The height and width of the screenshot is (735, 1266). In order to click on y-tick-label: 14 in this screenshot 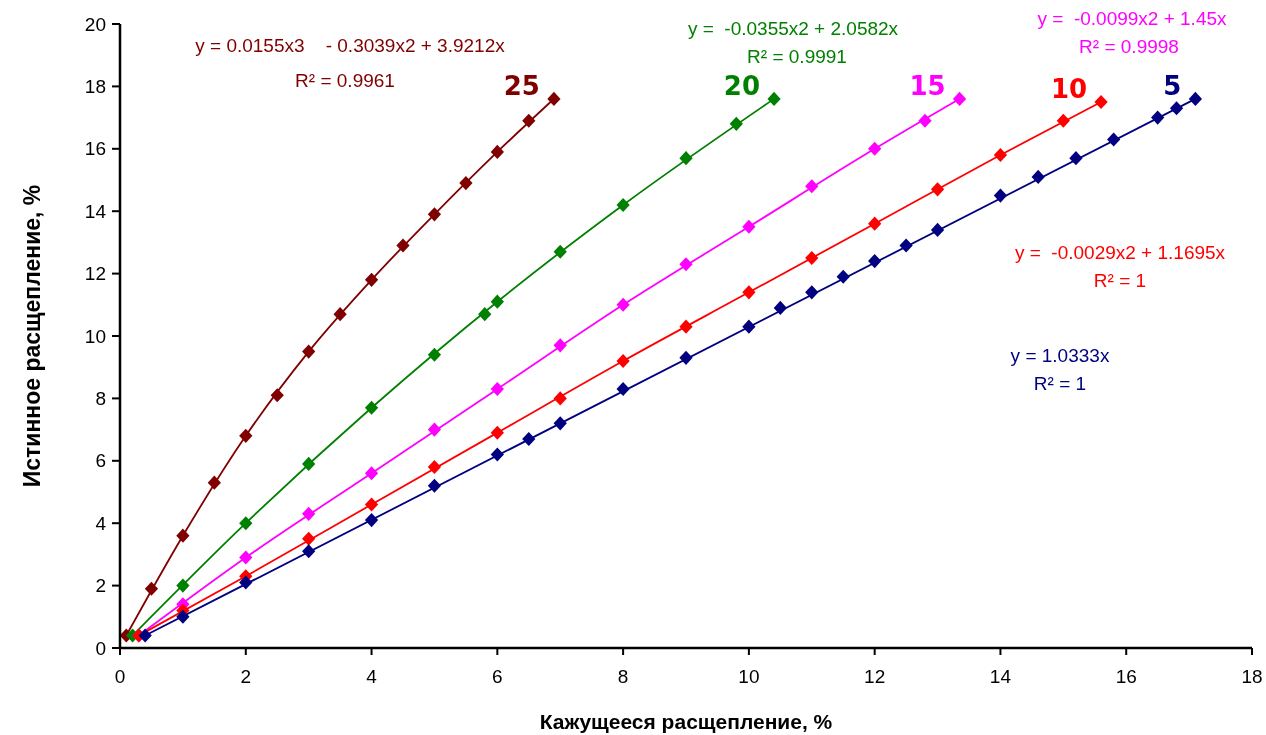, I will do `click(95, 211)`.